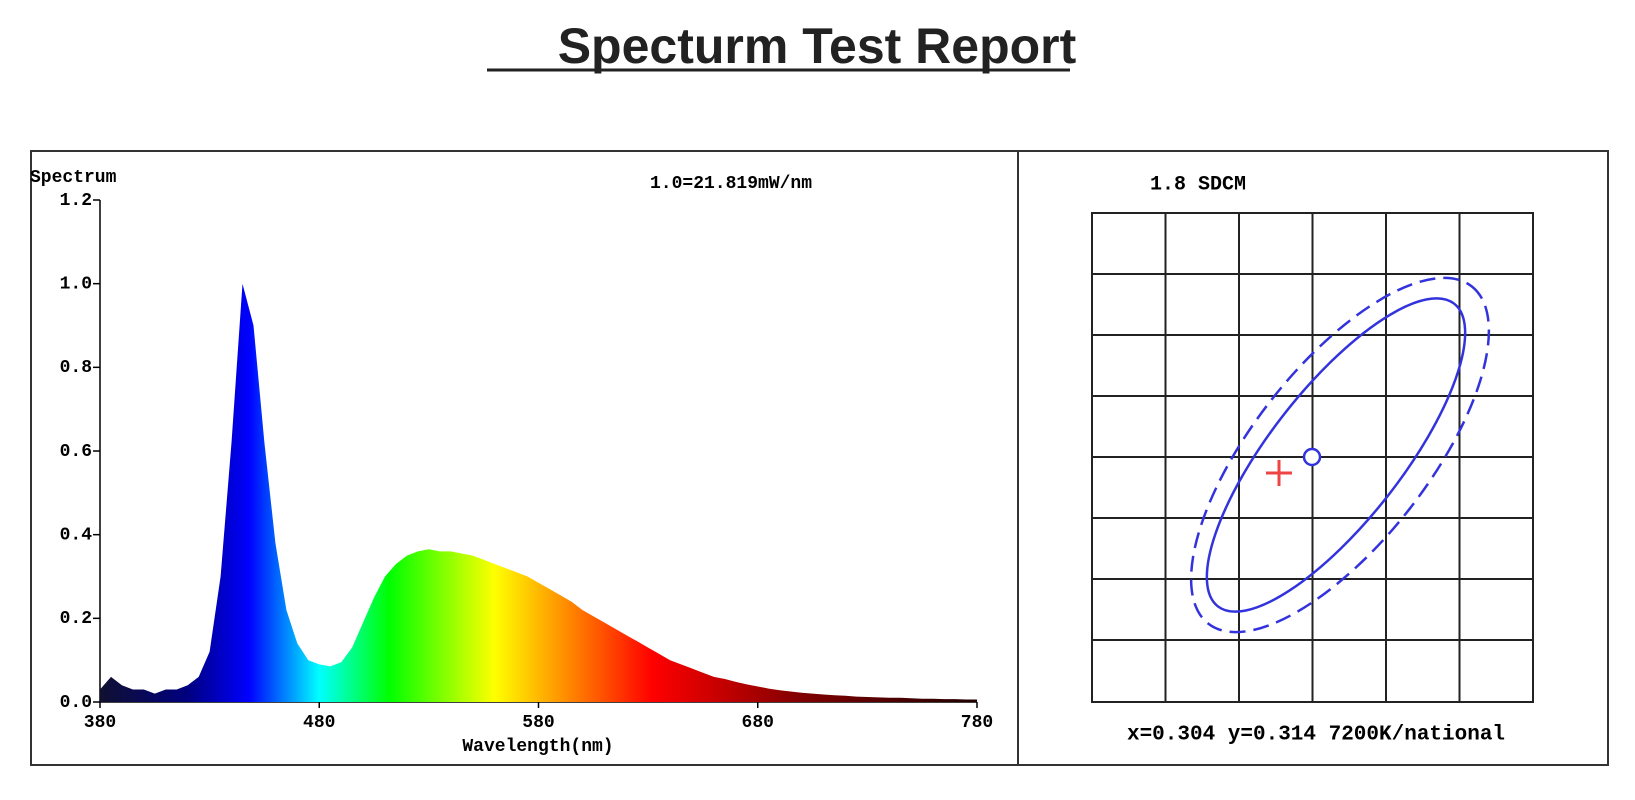 The image size is (1635, 800). What do you see at coordinates (1312, 457) in the screenshot?
I see `target-point` at bounding box center [1312, 457].